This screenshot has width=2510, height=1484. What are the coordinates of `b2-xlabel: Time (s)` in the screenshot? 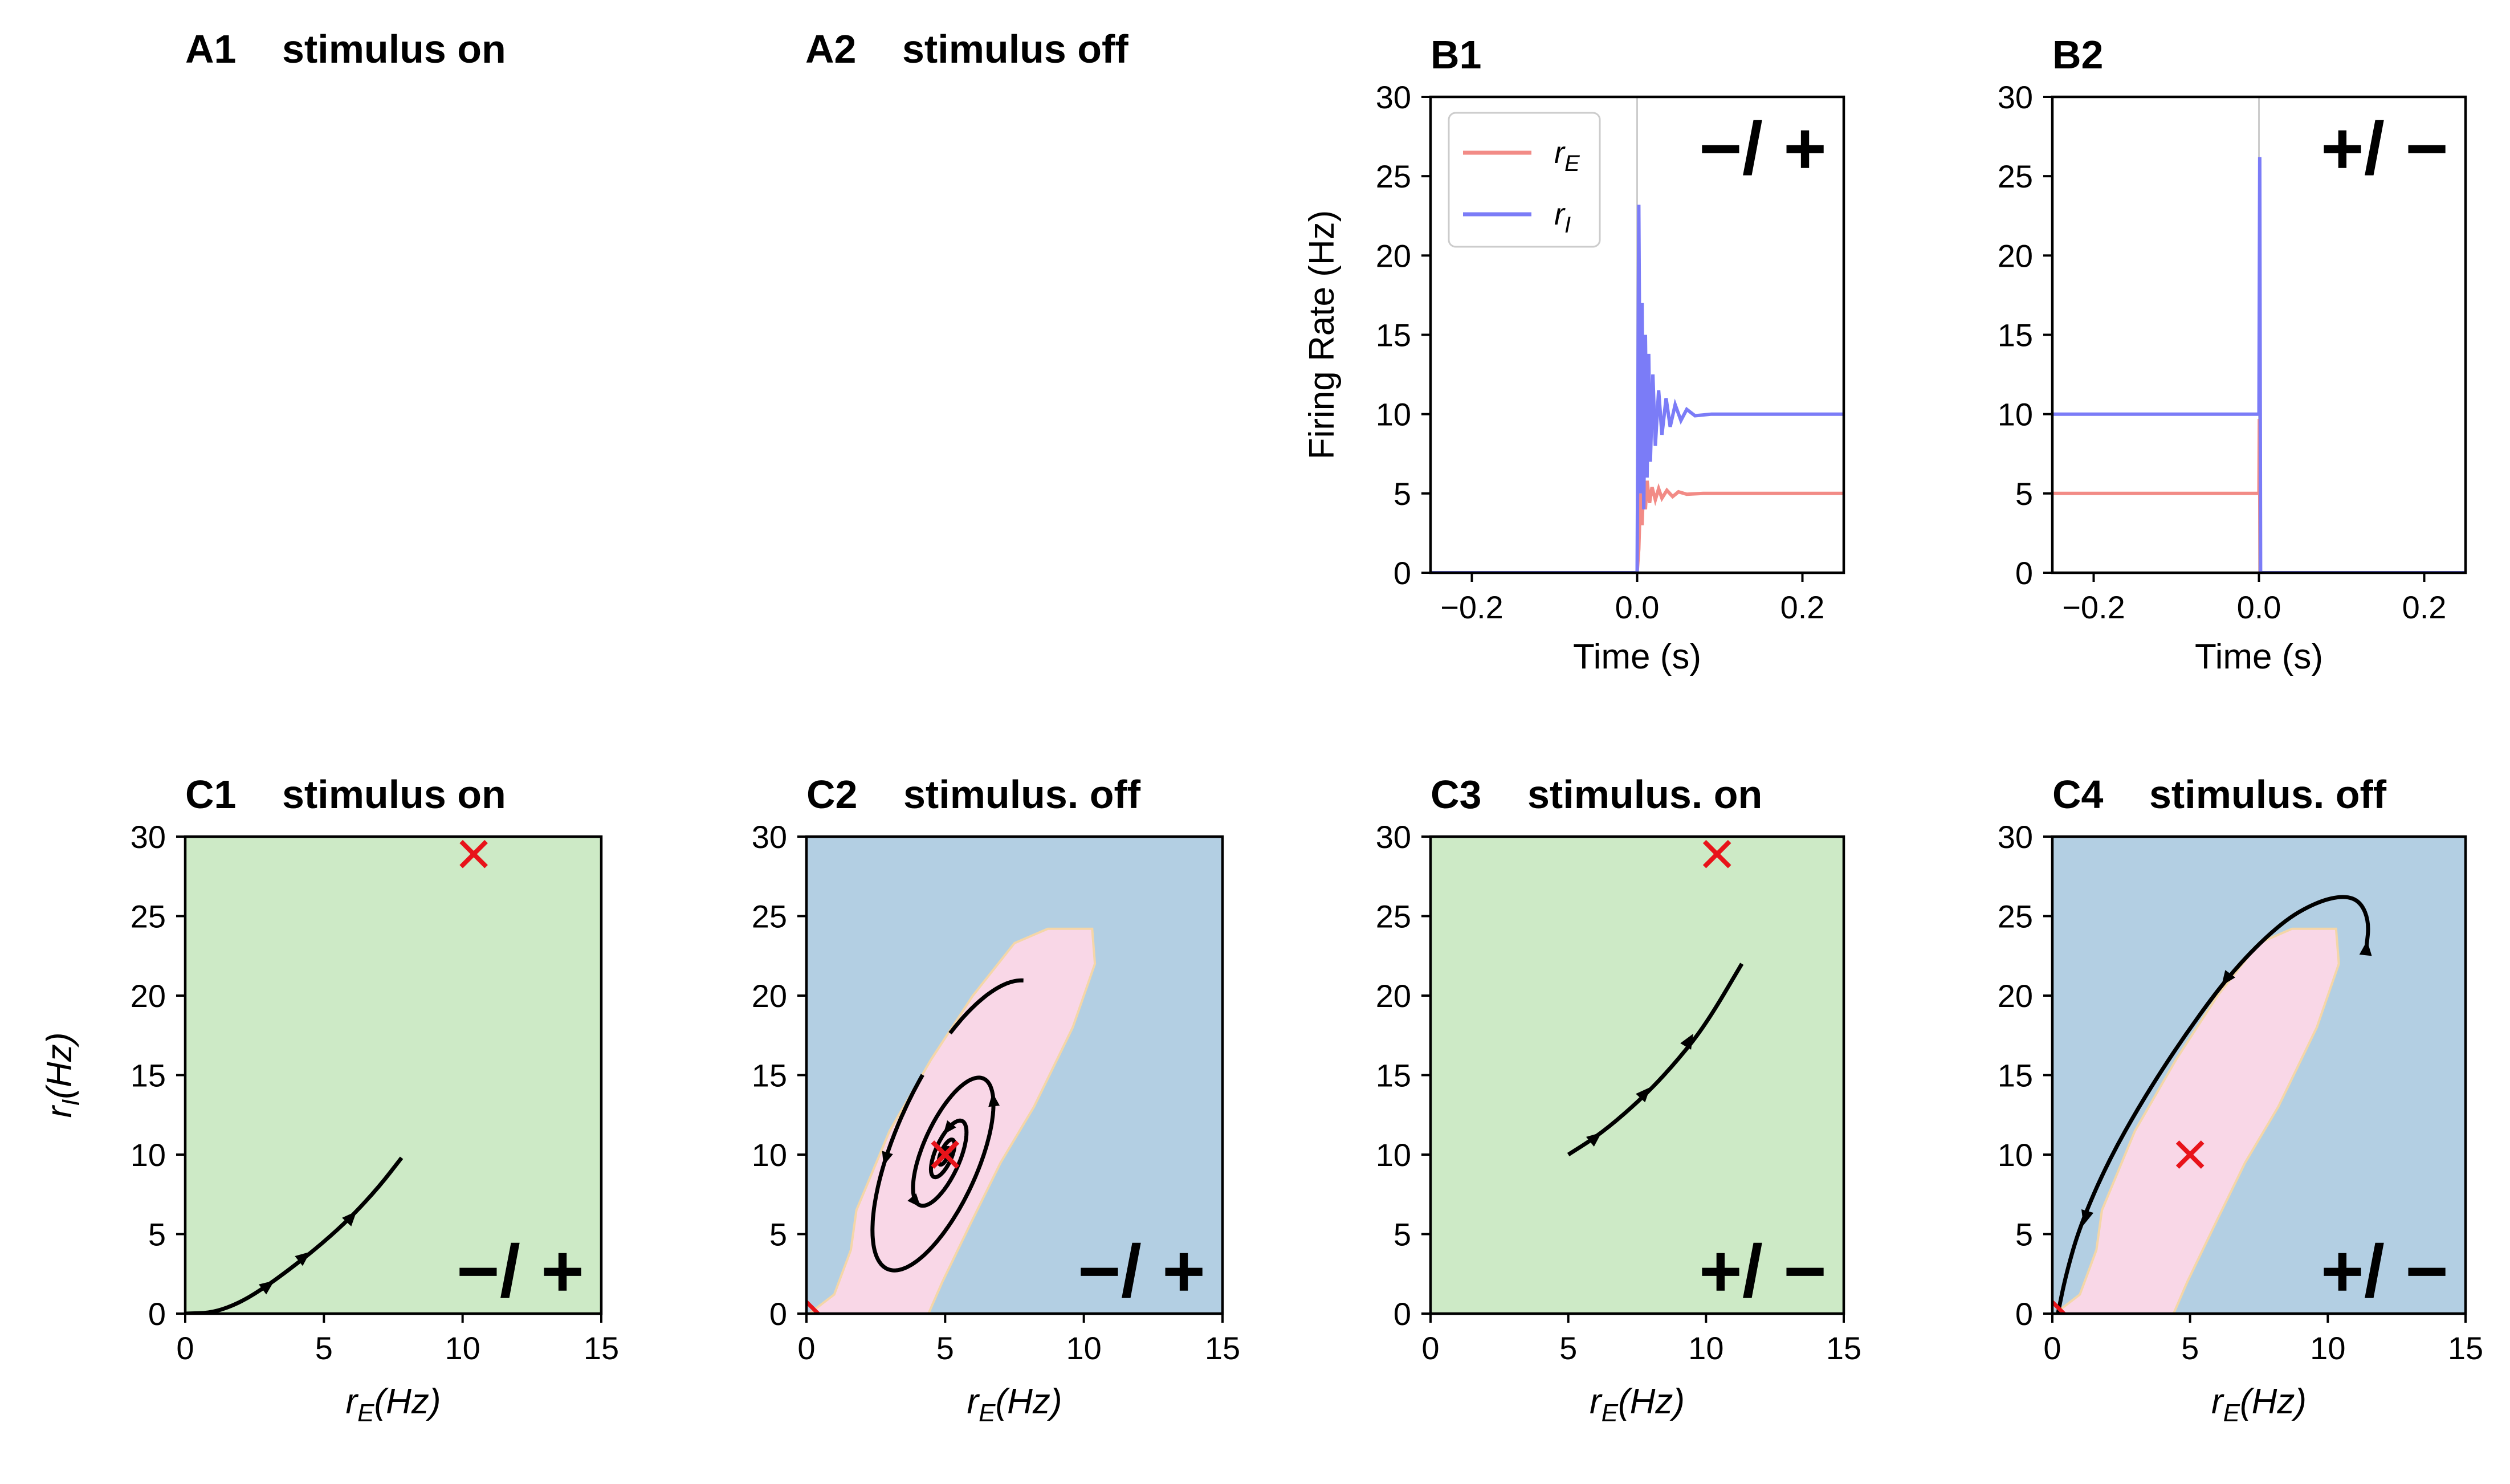 It's located at (2259, 657).